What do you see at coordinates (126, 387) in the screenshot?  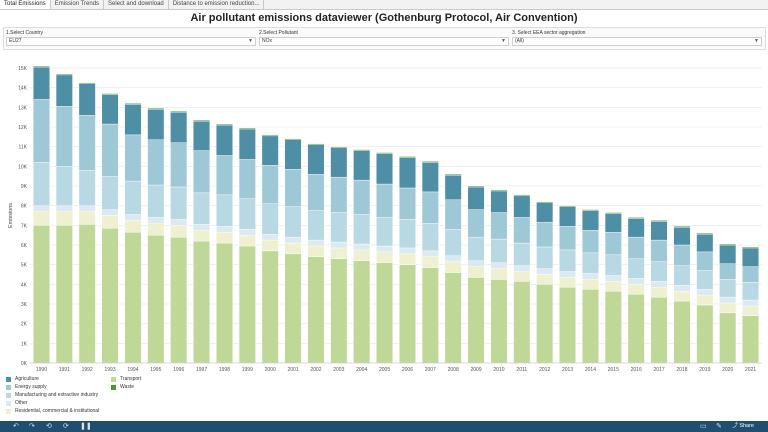 I see `legend-item: Waste` at bounding box center [126, 387].